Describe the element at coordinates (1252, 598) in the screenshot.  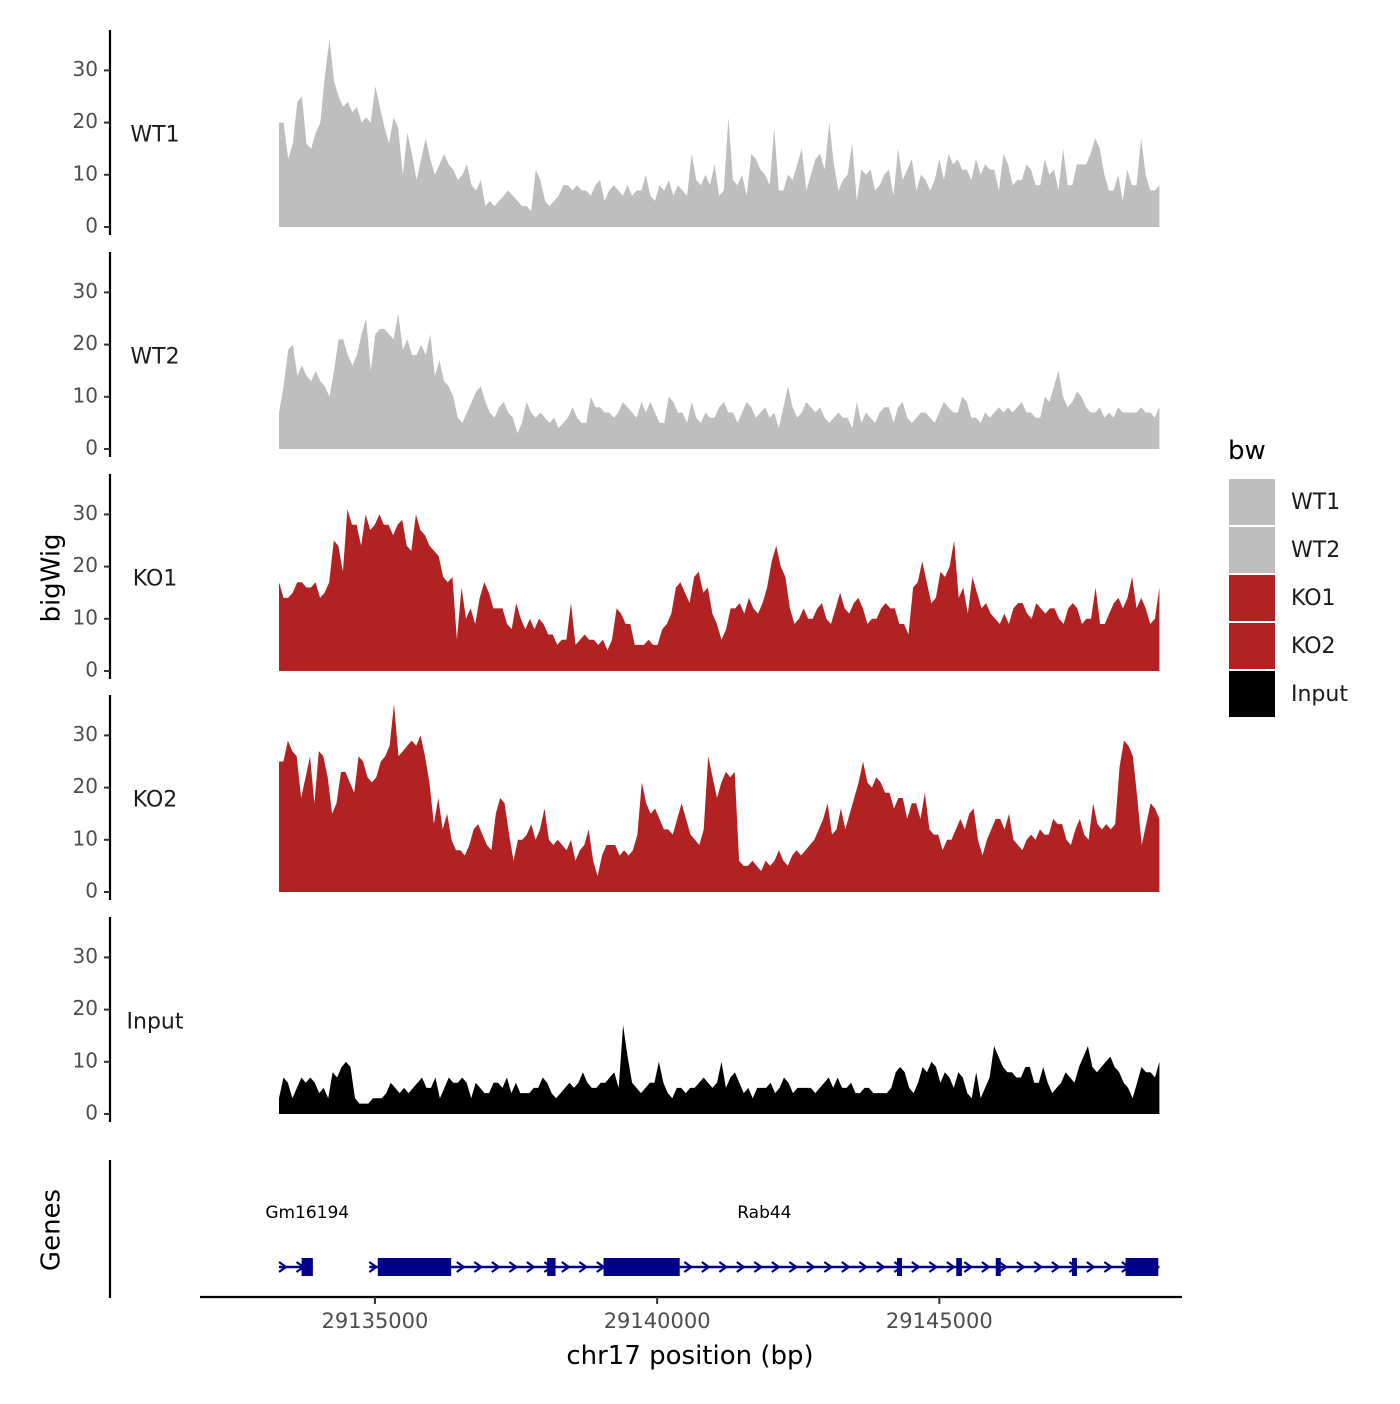
I see `legend-swatch-ko1` at that location.